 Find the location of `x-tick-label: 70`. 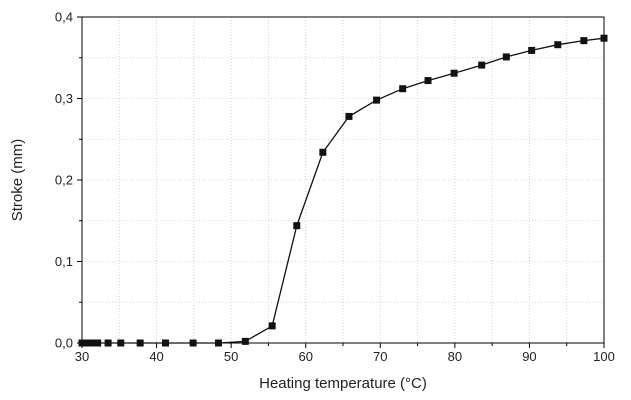

x-tick-label: 70 is located at coordinates (380, 356).